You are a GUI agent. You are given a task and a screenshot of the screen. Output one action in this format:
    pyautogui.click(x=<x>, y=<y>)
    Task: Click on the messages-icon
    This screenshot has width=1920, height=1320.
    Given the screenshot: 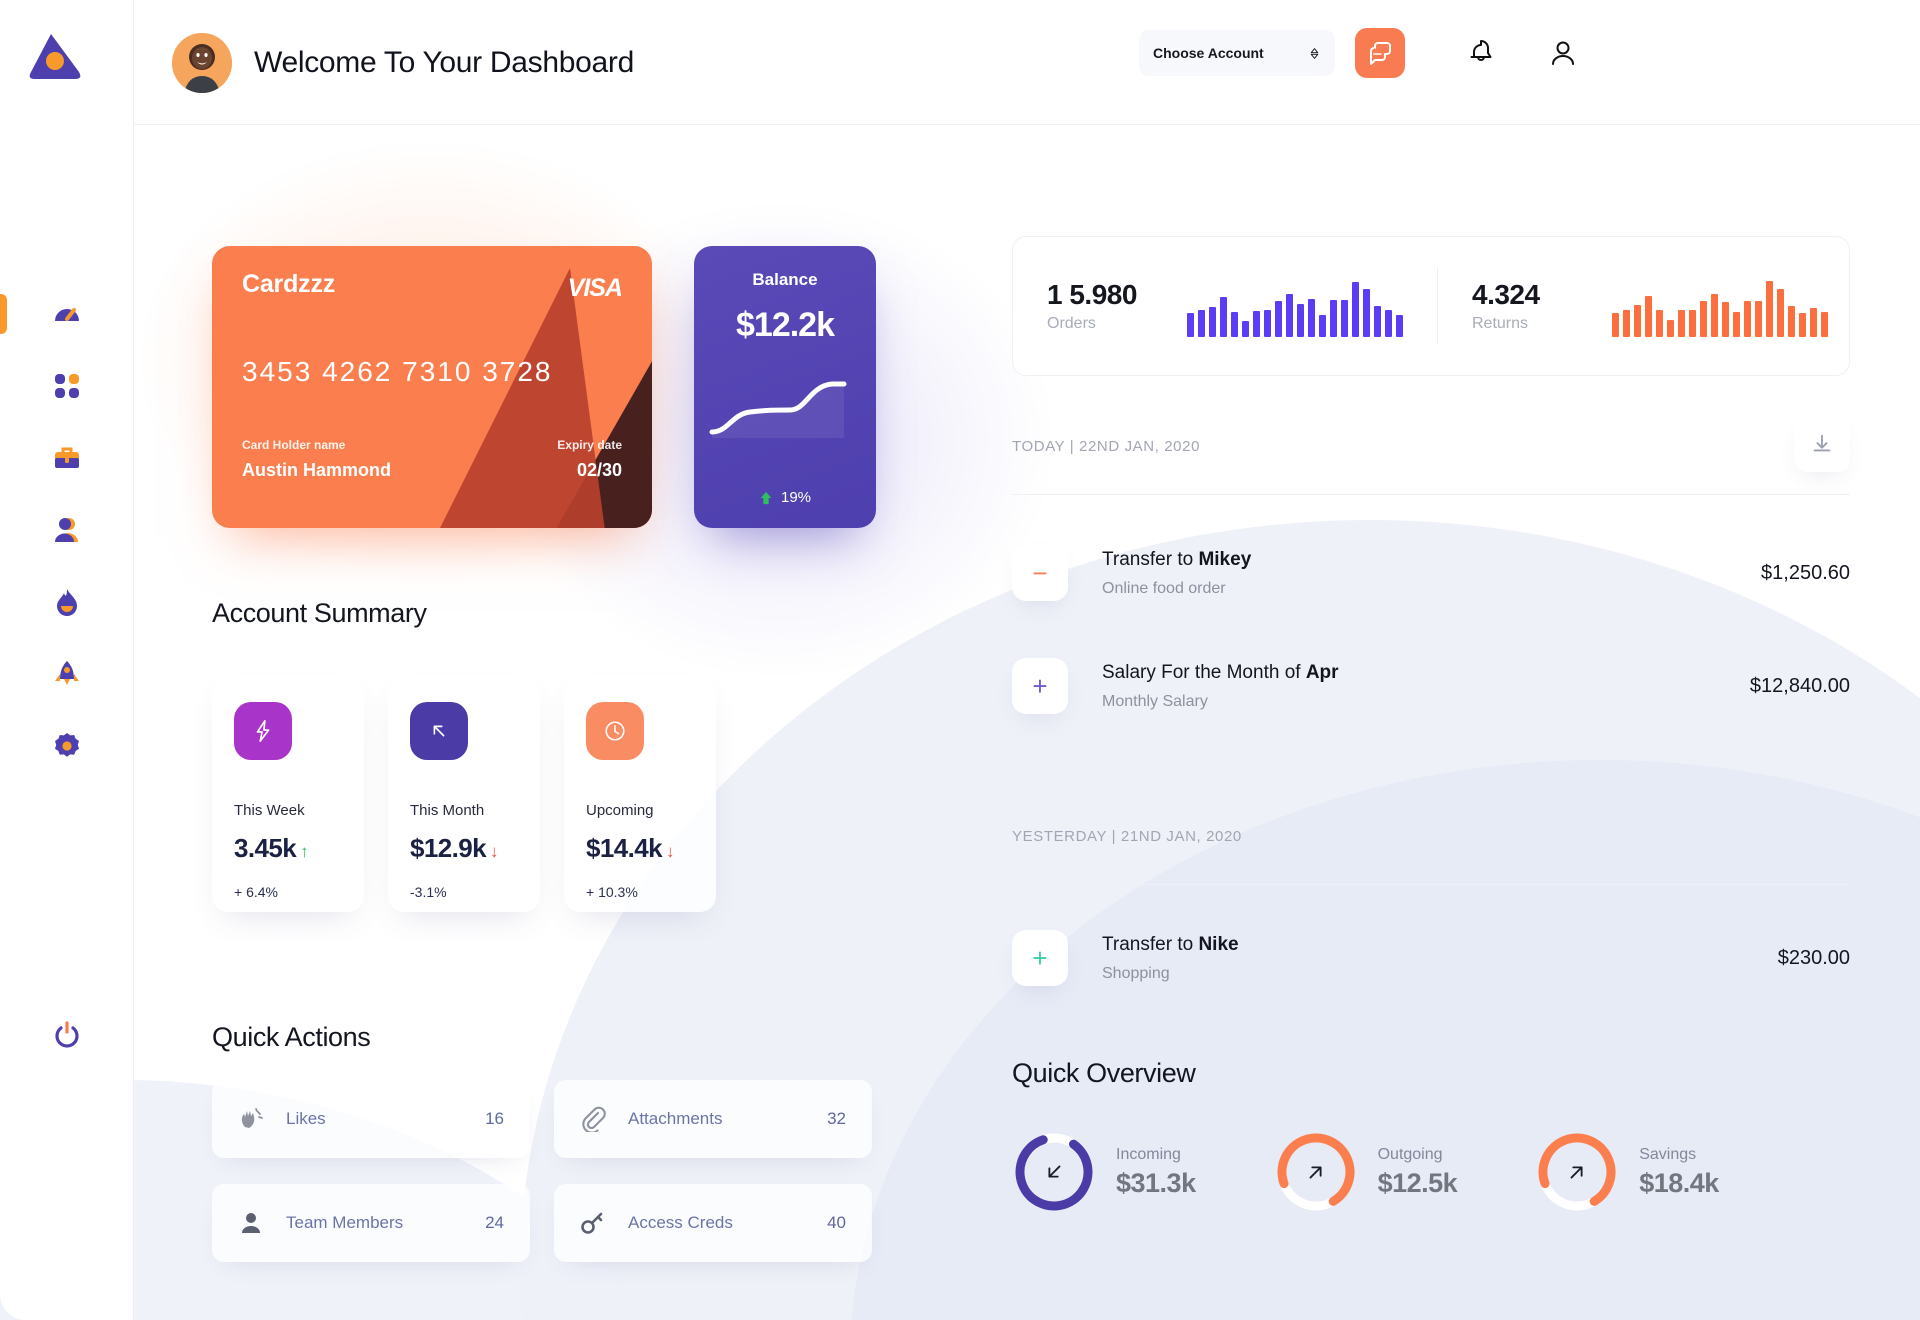 What is the action you would take?
    pyautogui.click(x=1380, y=53)
    